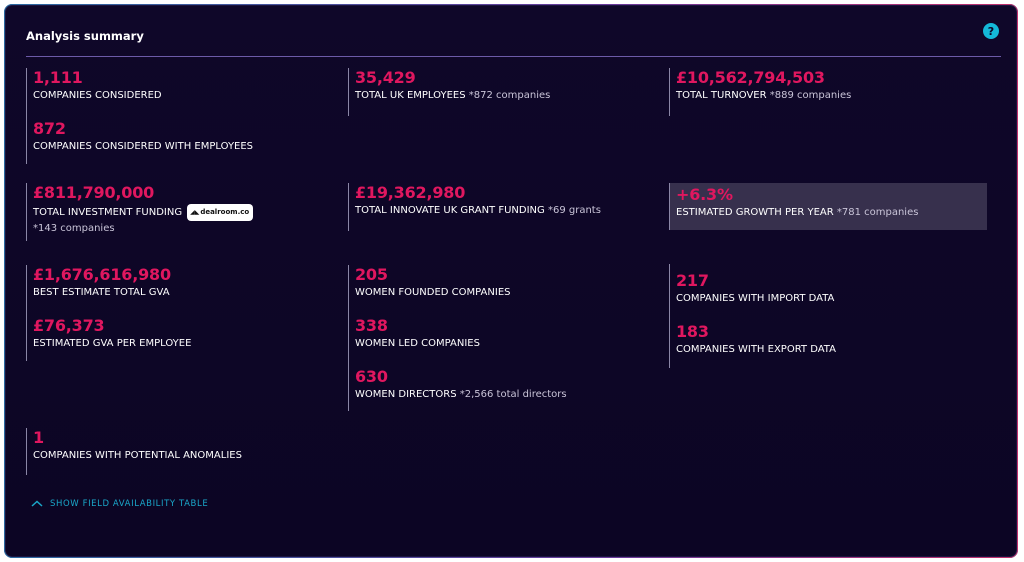  I want to click on show-field-availability-toggle: SHOW FIELD AVAILABILITY TABLE, so click(119, 504).